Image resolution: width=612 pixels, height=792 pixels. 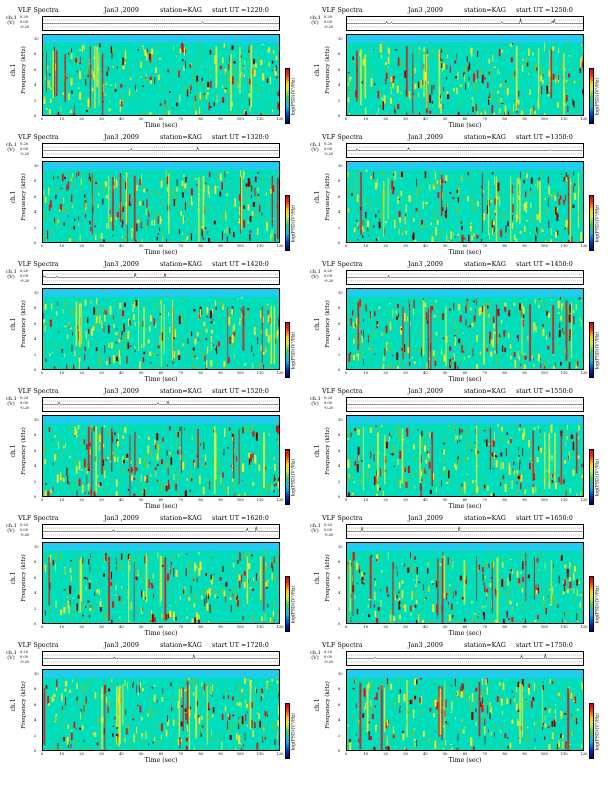 What do you see at coordinates (240, 137) in the screenshot?
I see `panel-start-time: start UT =1320:0` at bounding box center [240, 137].